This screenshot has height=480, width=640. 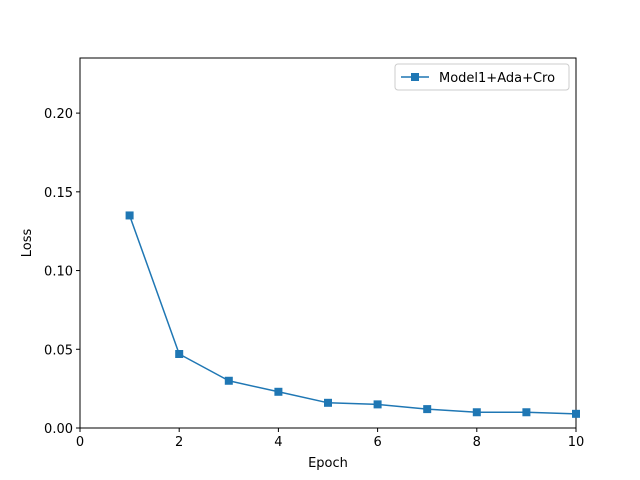 What do you see at coordinates (330, 439) in the screenshot?
I see `x-axis: 0 2 4 6 8 10` at bounding box center [330, 439].